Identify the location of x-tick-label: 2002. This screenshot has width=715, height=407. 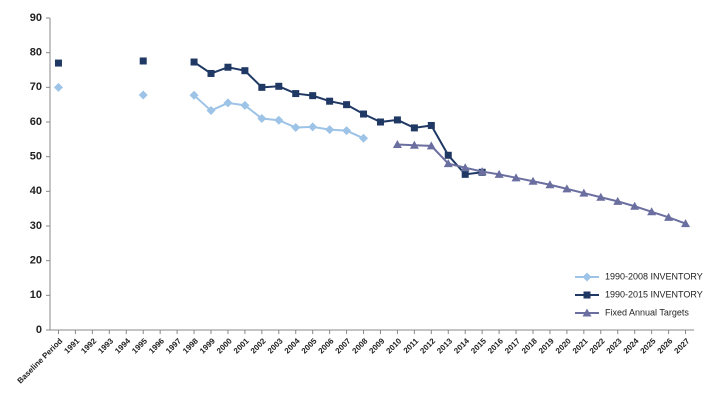
(258, 345).